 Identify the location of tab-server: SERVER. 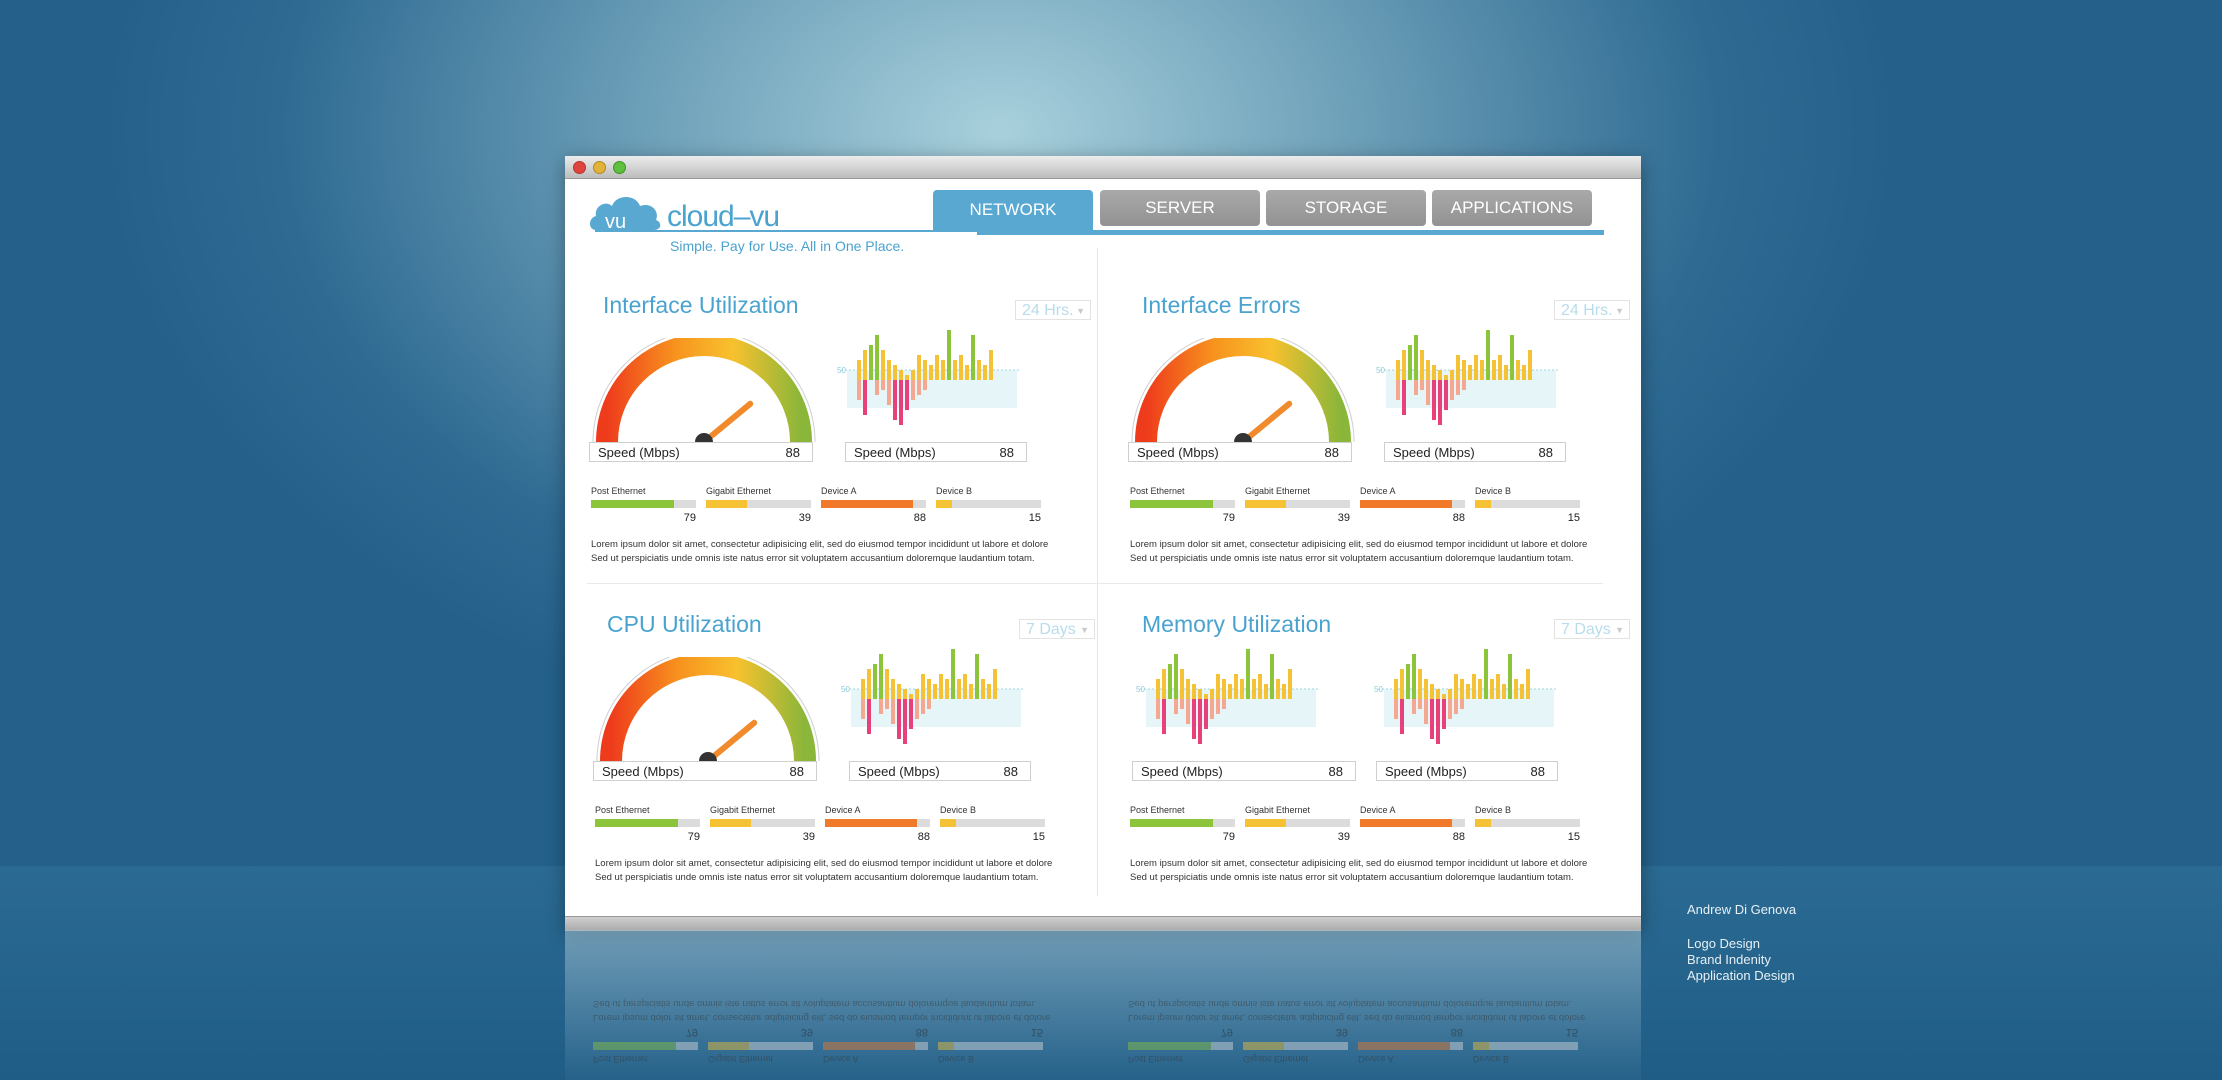
(1180, 208).